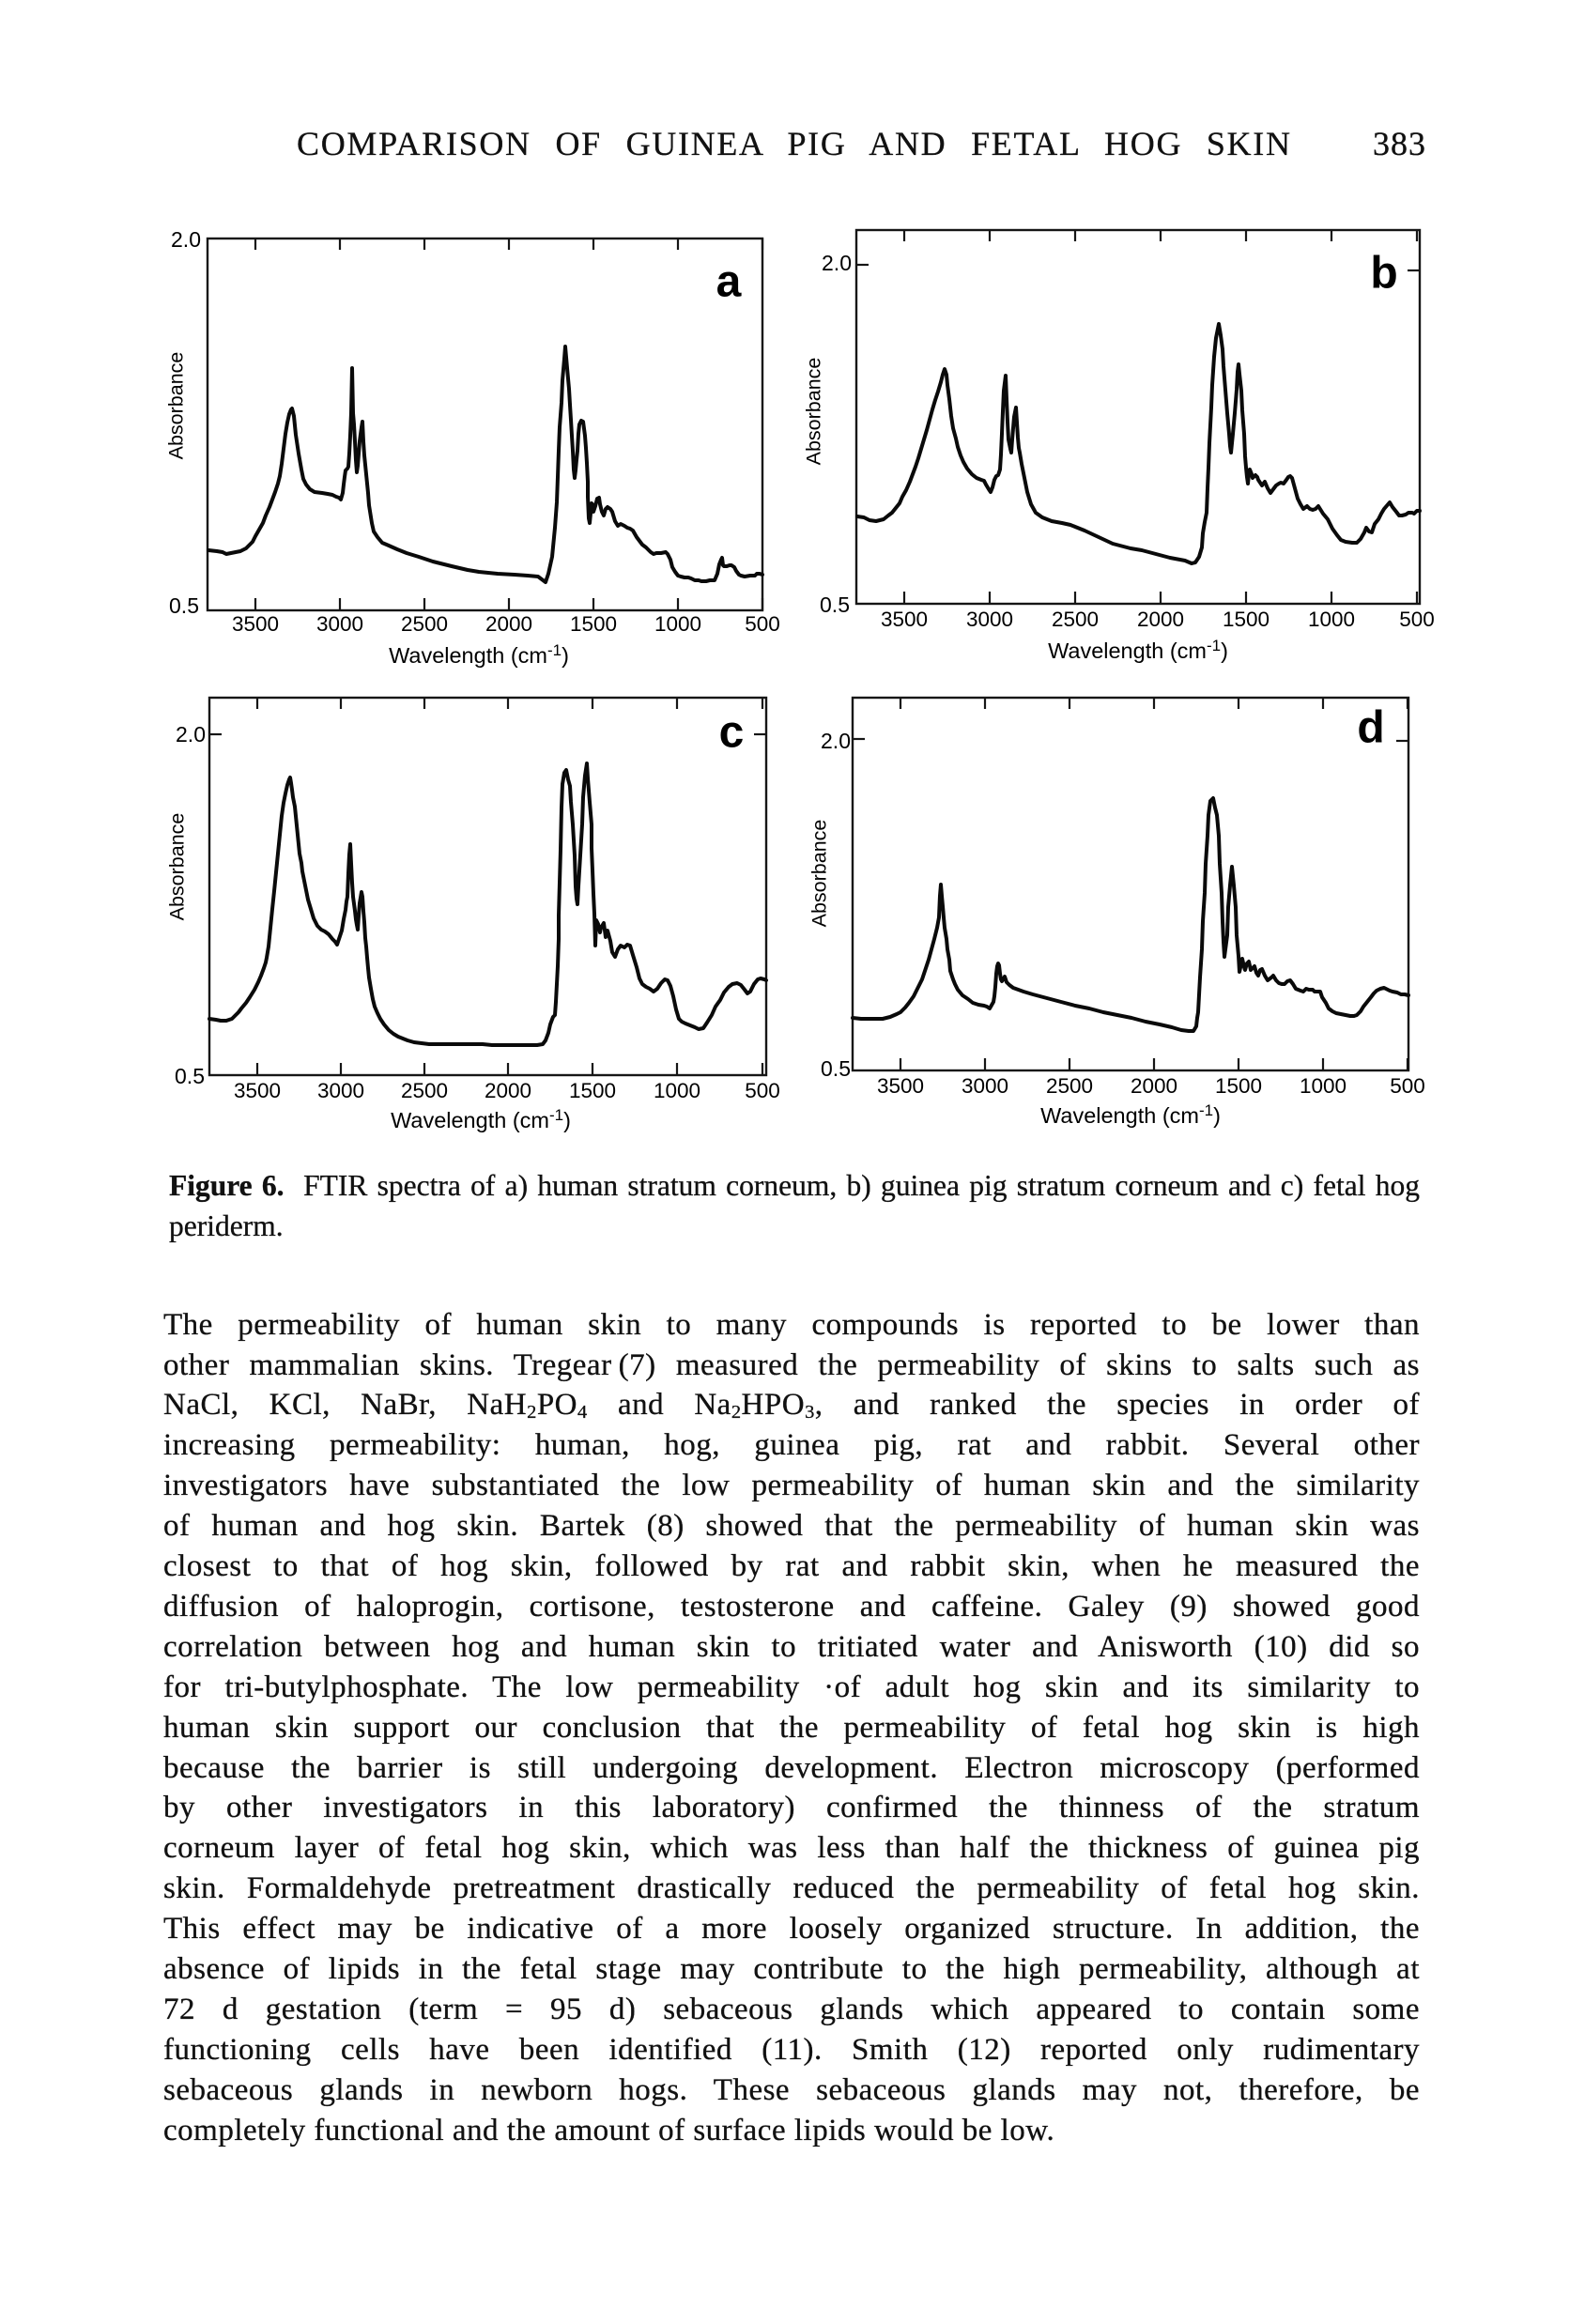  I want to click on svg-text: c, so click(732, 733).